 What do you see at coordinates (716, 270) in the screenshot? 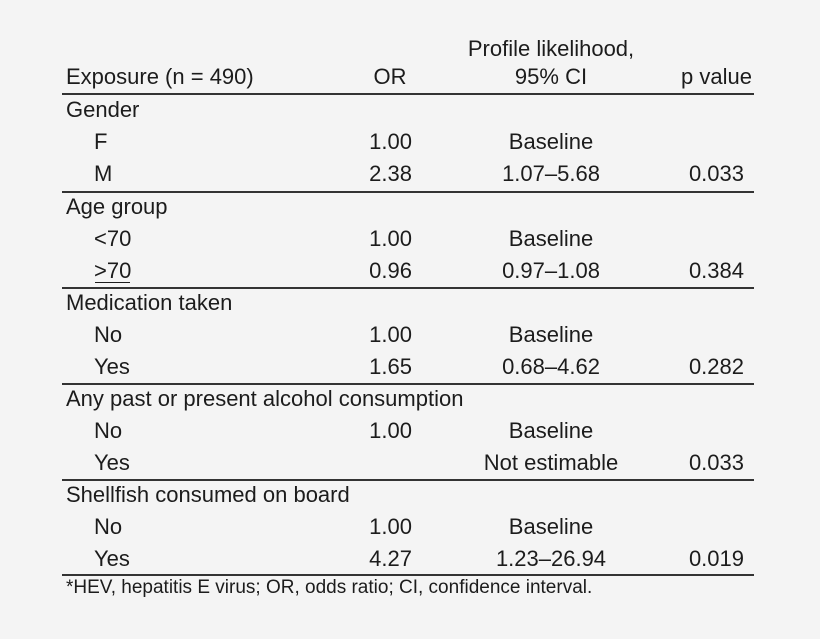
I see `row-p: 0.384` at bounding box center [716, 270].